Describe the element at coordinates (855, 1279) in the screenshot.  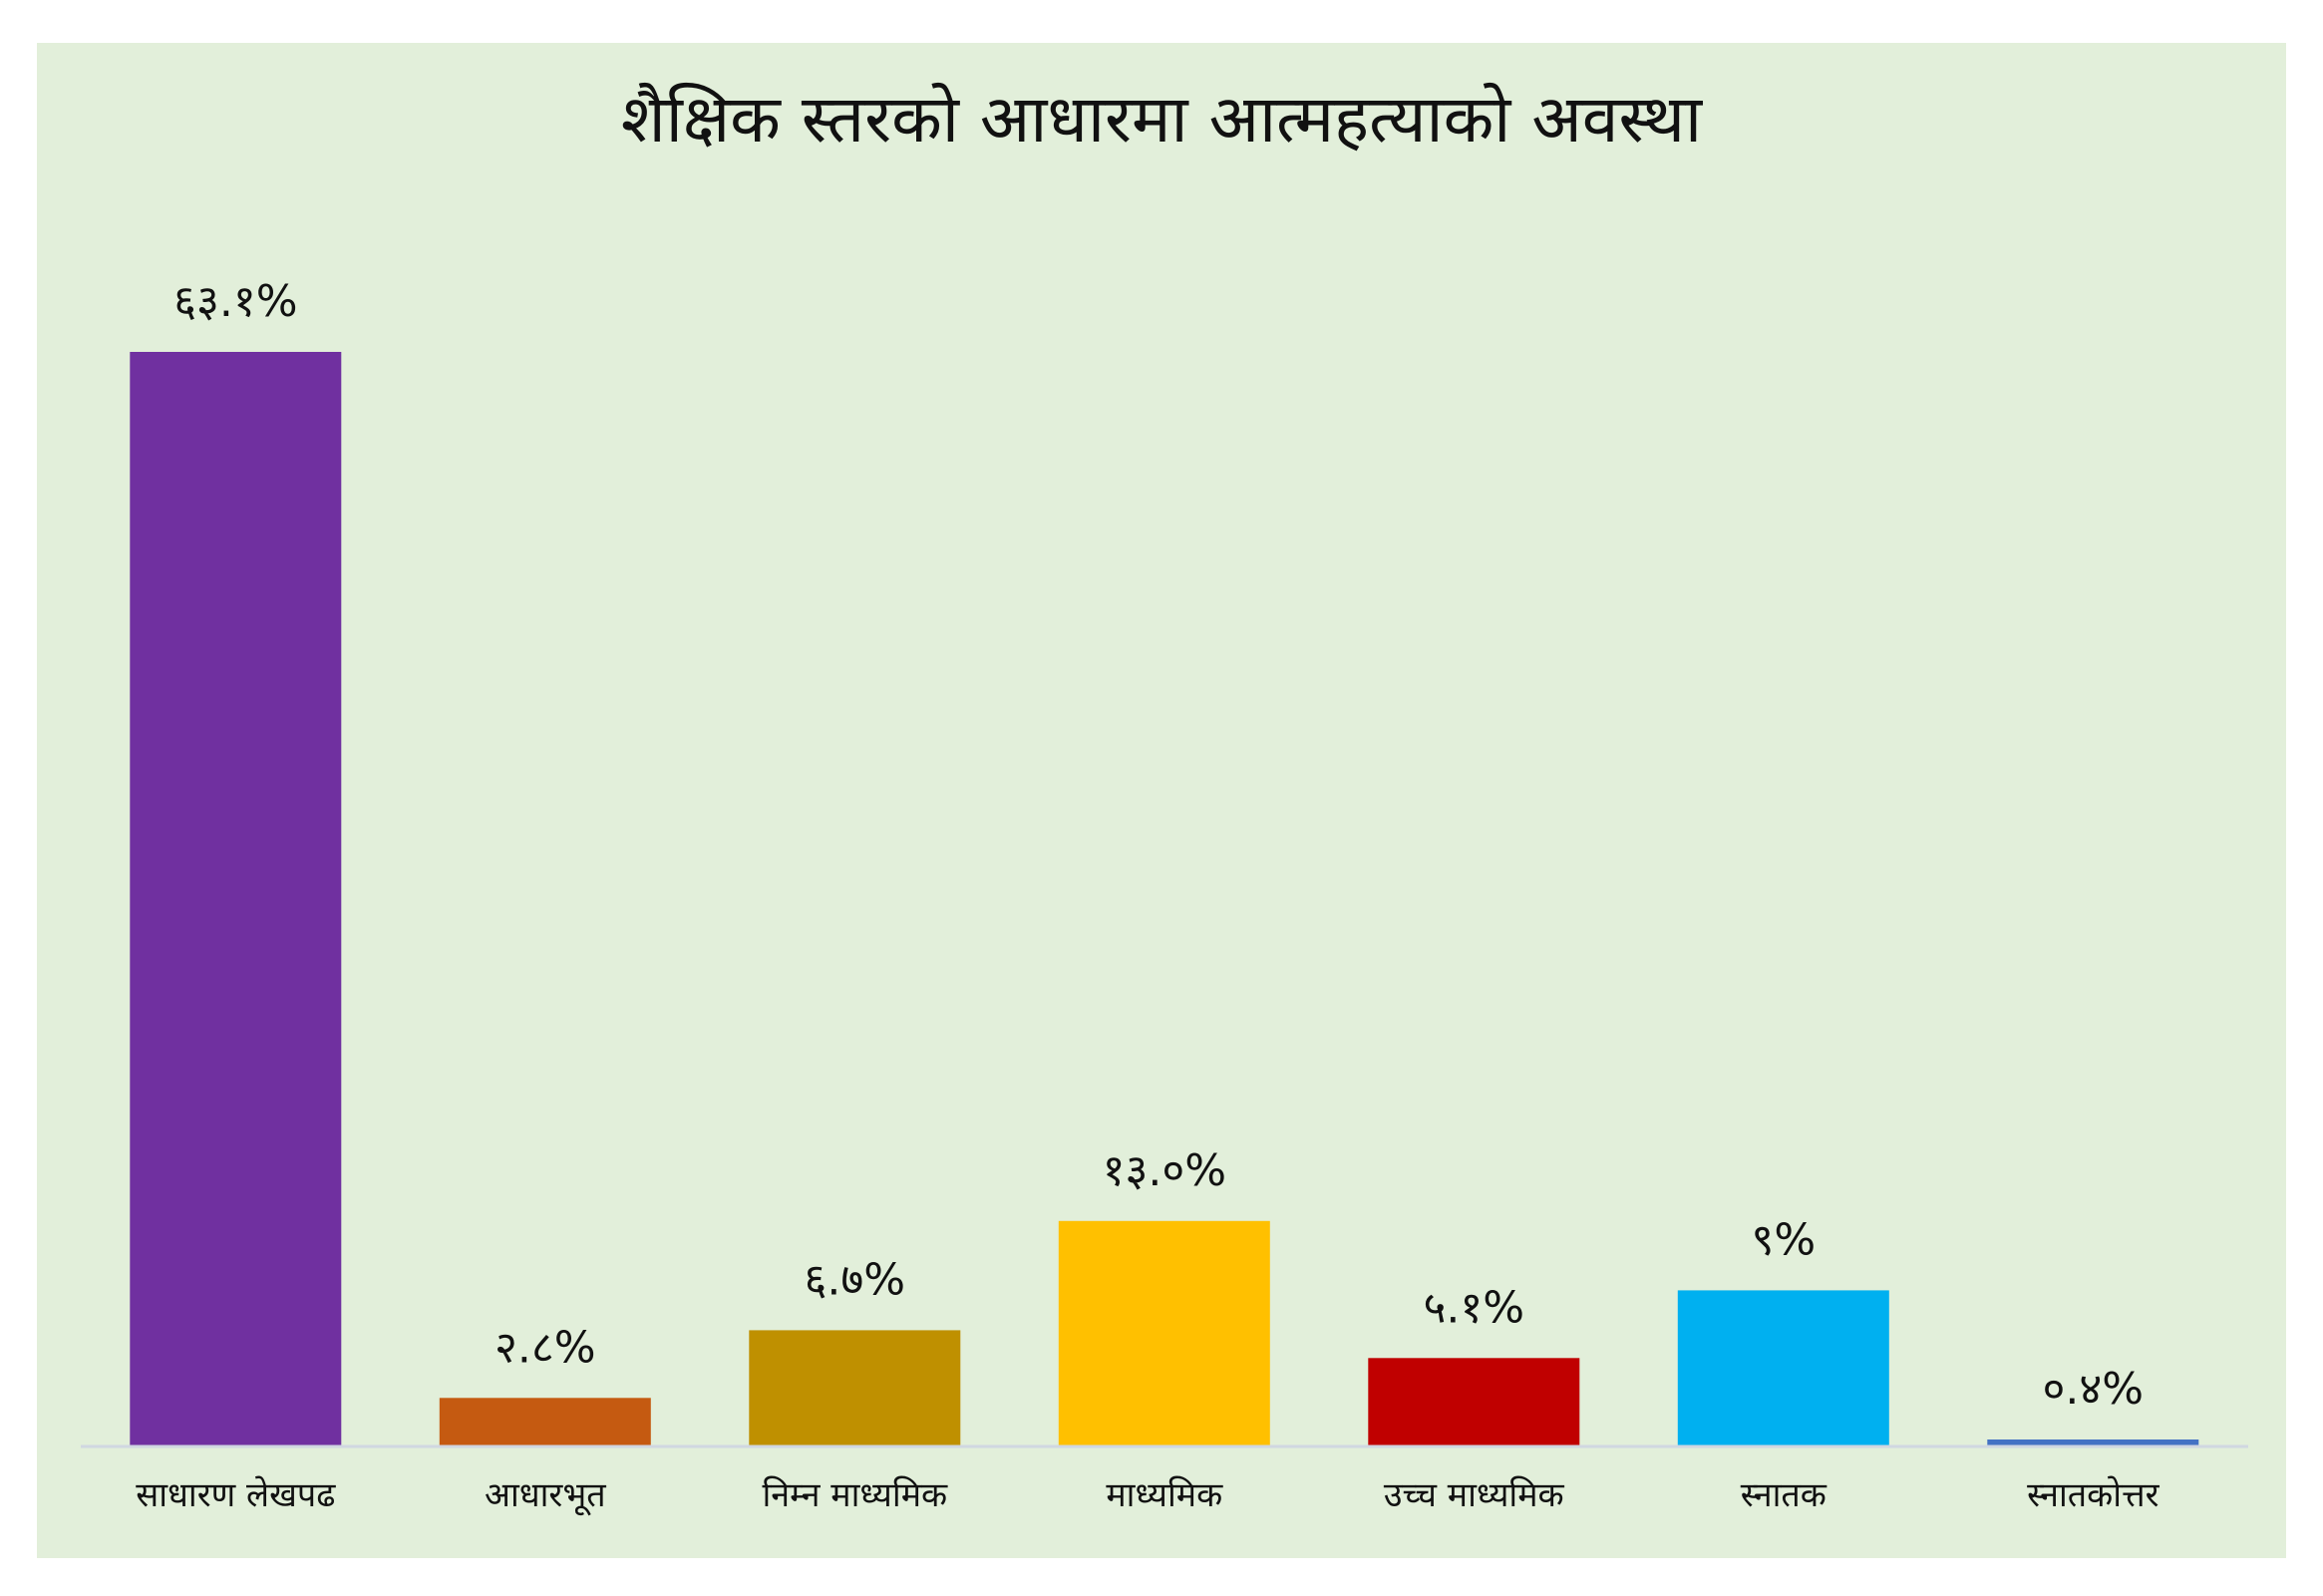
I see `data-label: ६.७%` at that location.